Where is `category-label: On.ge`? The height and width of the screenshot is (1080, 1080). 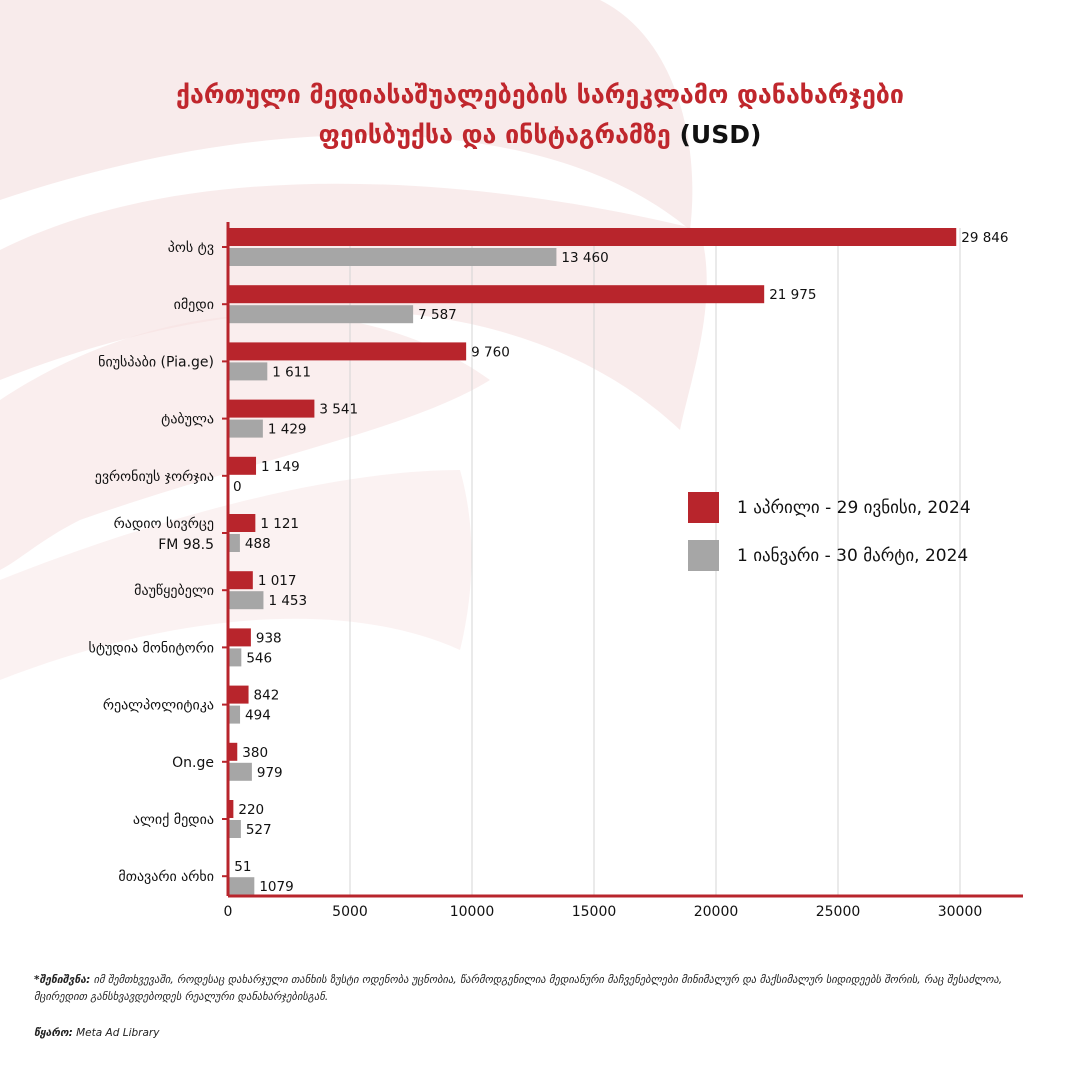 category-label: On.ge is located at coordinates (193, 763).